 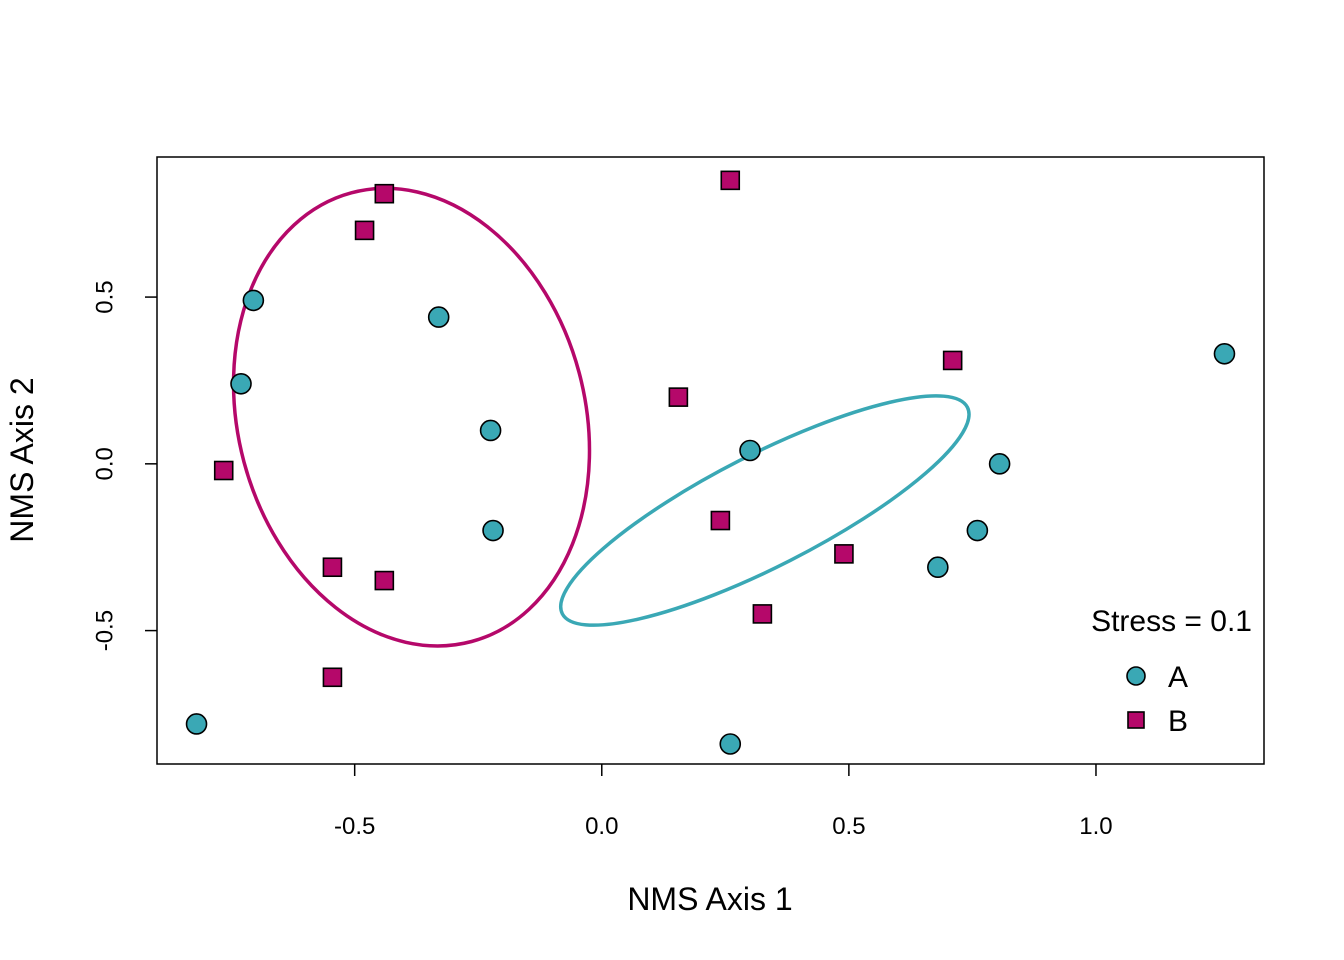 I want to click on ellipse-B, so click(x=411, y=417).